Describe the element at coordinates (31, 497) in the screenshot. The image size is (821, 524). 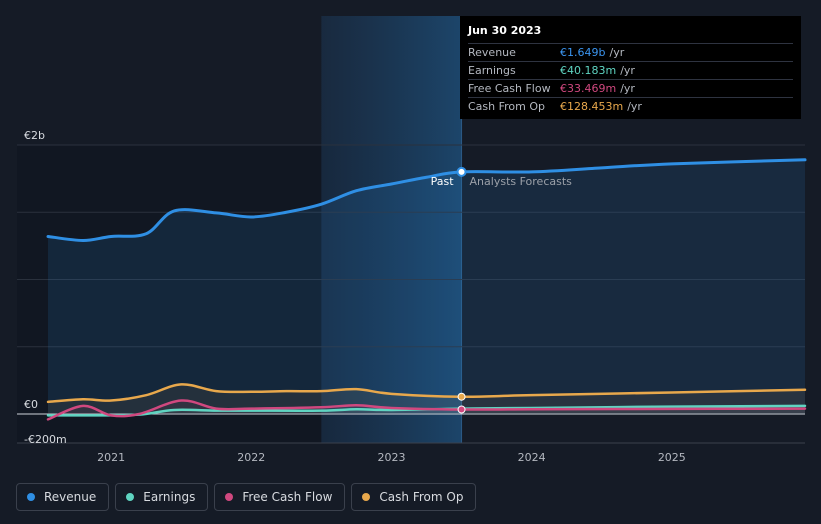
I see `revenue-dot-icon` at that location.